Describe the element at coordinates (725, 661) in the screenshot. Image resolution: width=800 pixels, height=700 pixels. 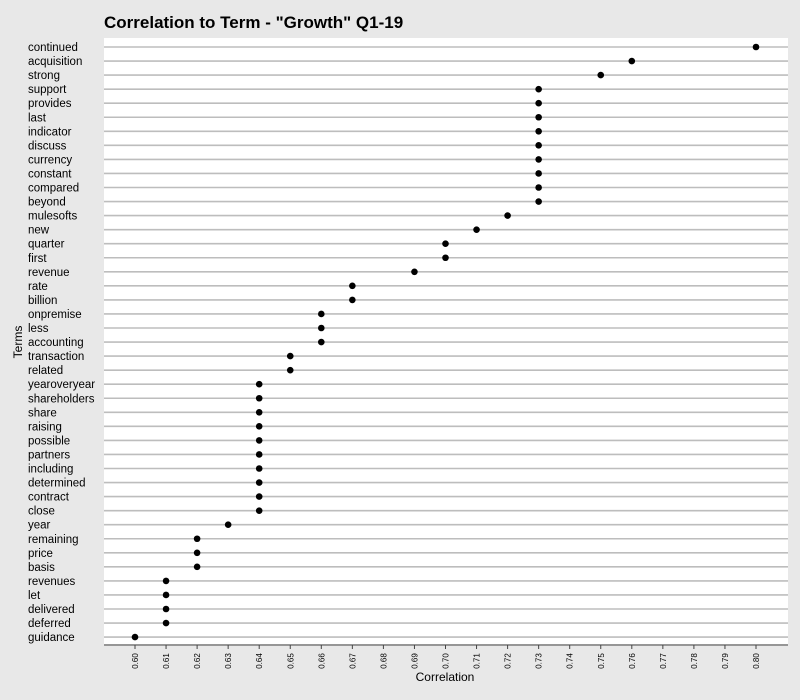
I see `x-tick-label: 0.79` at that location.